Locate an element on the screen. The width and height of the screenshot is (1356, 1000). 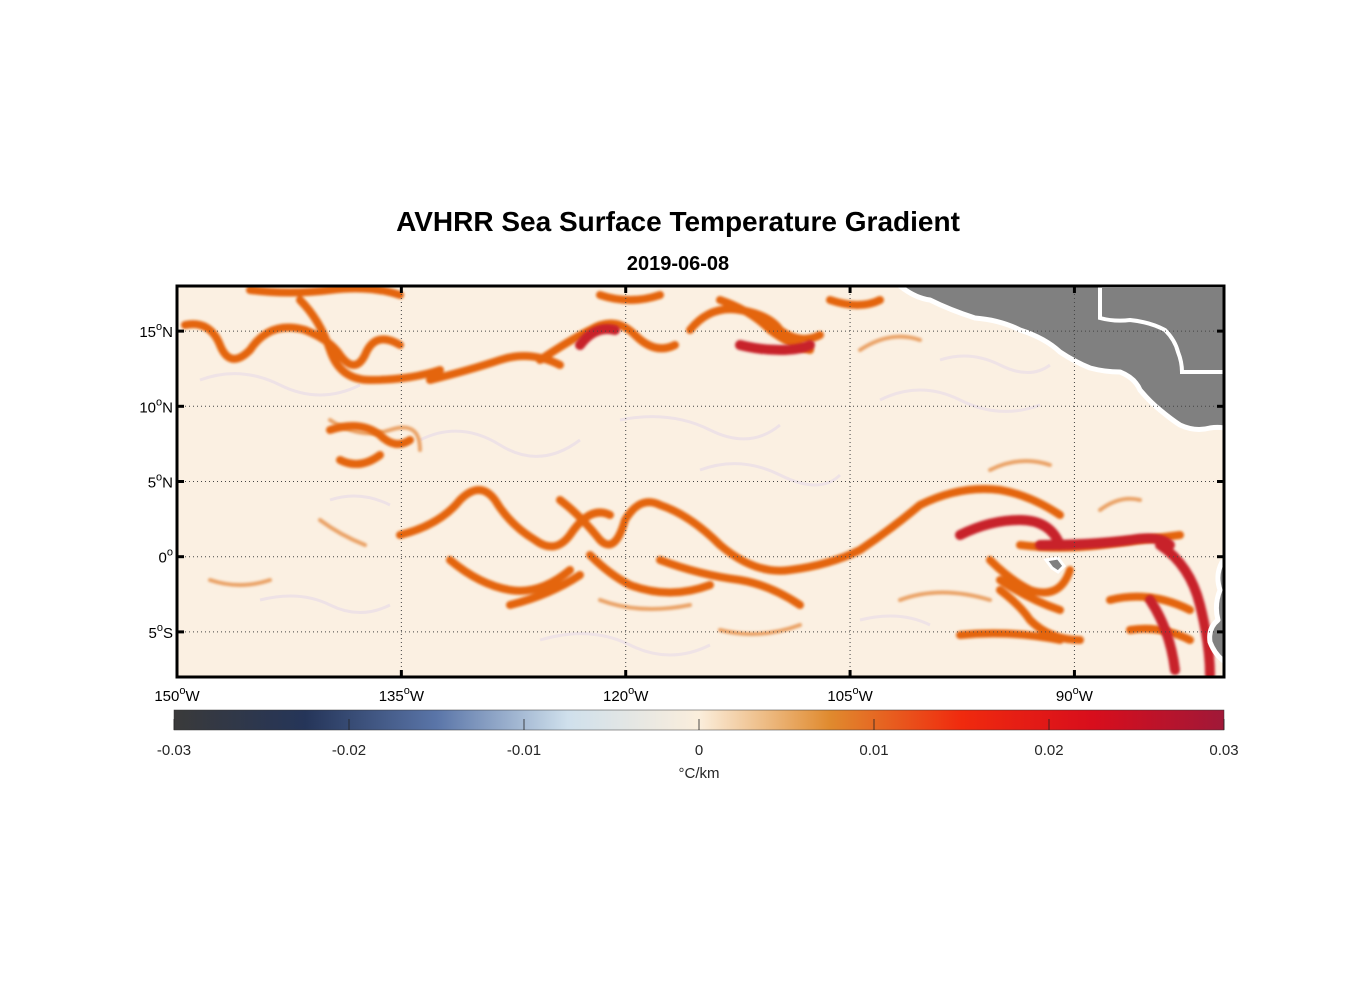
colorbar-tick-label: 0.03 is located at coordinates (1223, 750).